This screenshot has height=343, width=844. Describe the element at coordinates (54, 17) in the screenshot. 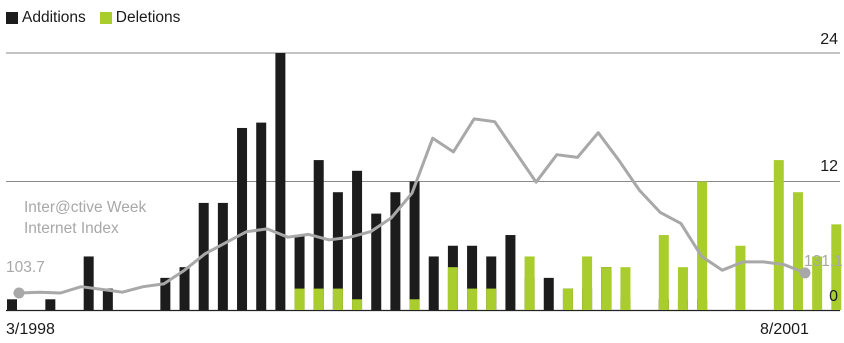

I see `legend-label-additions: Additions` at that location.